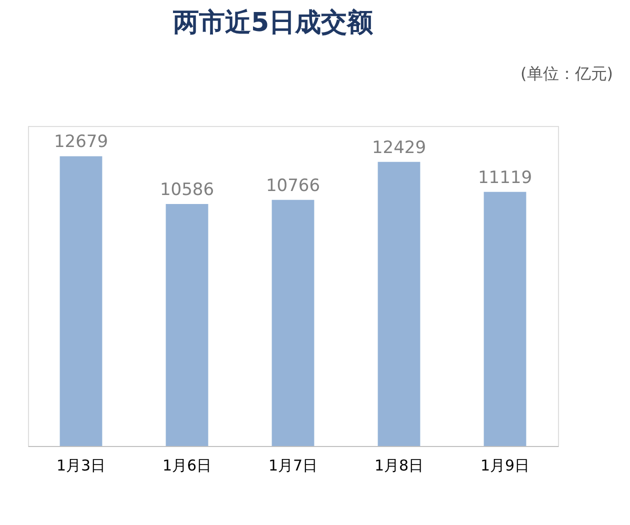 The width and height of the screenshot is (630, 525). What do you see at coordinates (81, 465) in the screenshot?
I see `x-tick-label: 1月3日` at bounding box center [81, 465].